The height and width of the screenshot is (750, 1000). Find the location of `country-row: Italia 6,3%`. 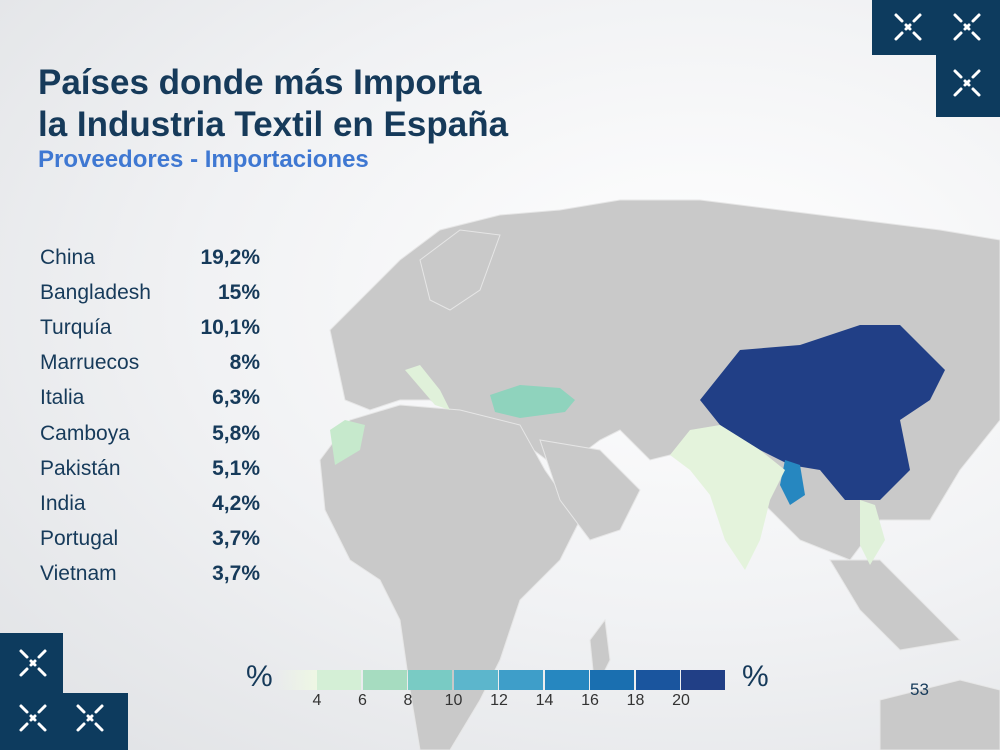

country-row: Italia 6,3% is located at coordinates (150, 398).